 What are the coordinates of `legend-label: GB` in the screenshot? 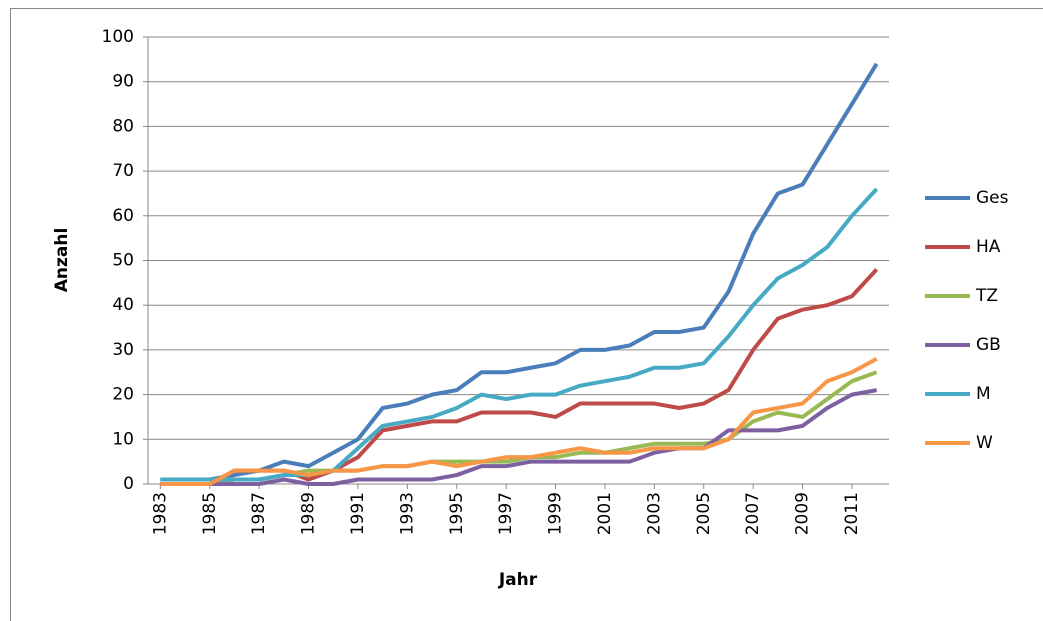 It's located at (988, 345).